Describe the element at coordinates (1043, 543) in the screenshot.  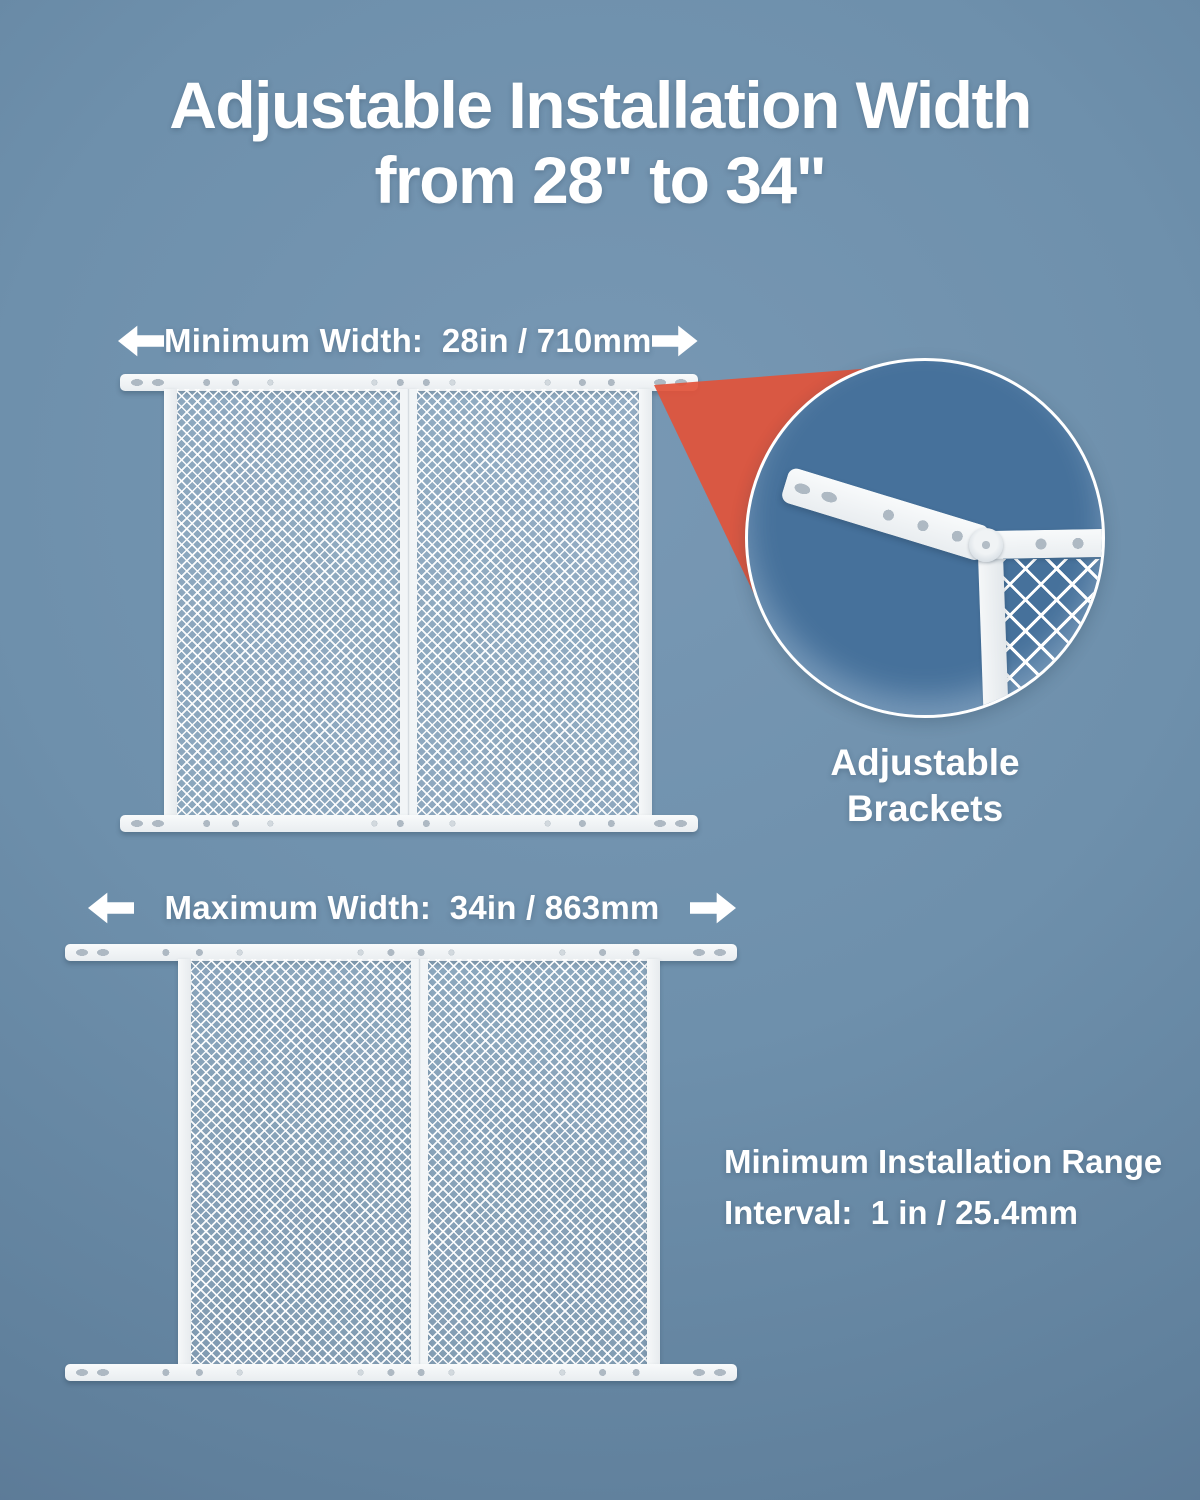
I see `bracket-rail` at that location.